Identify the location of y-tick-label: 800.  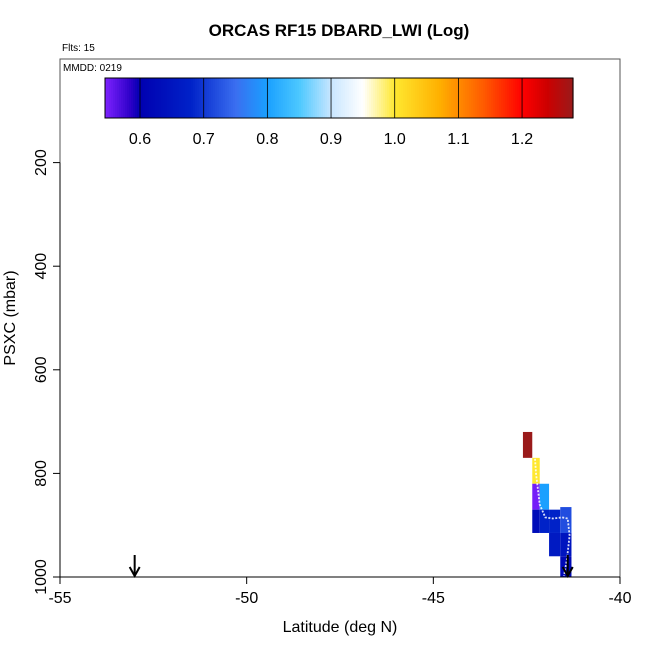
(41, 473).